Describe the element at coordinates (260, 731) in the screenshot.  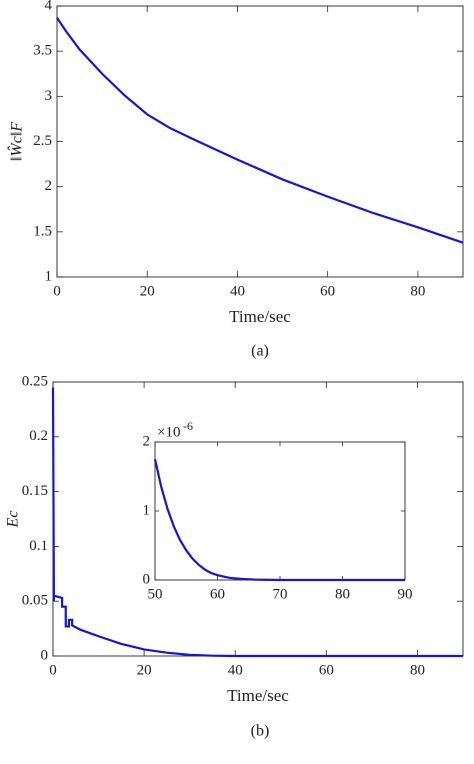
I see `caption: (b)` at that location.